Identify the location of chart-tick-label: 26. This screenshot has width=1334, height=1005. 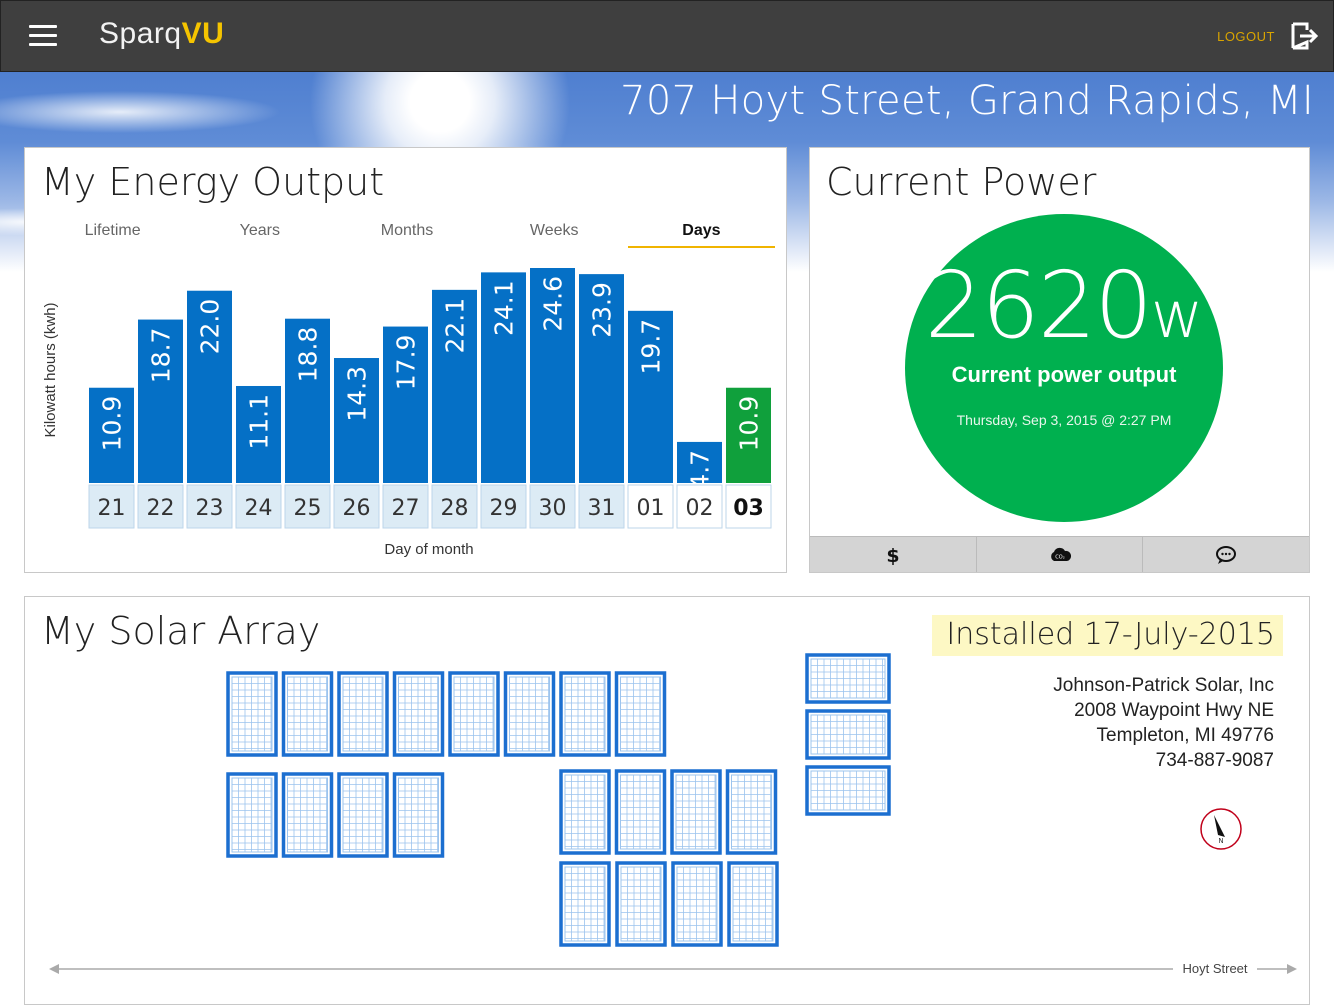
(357, 508).